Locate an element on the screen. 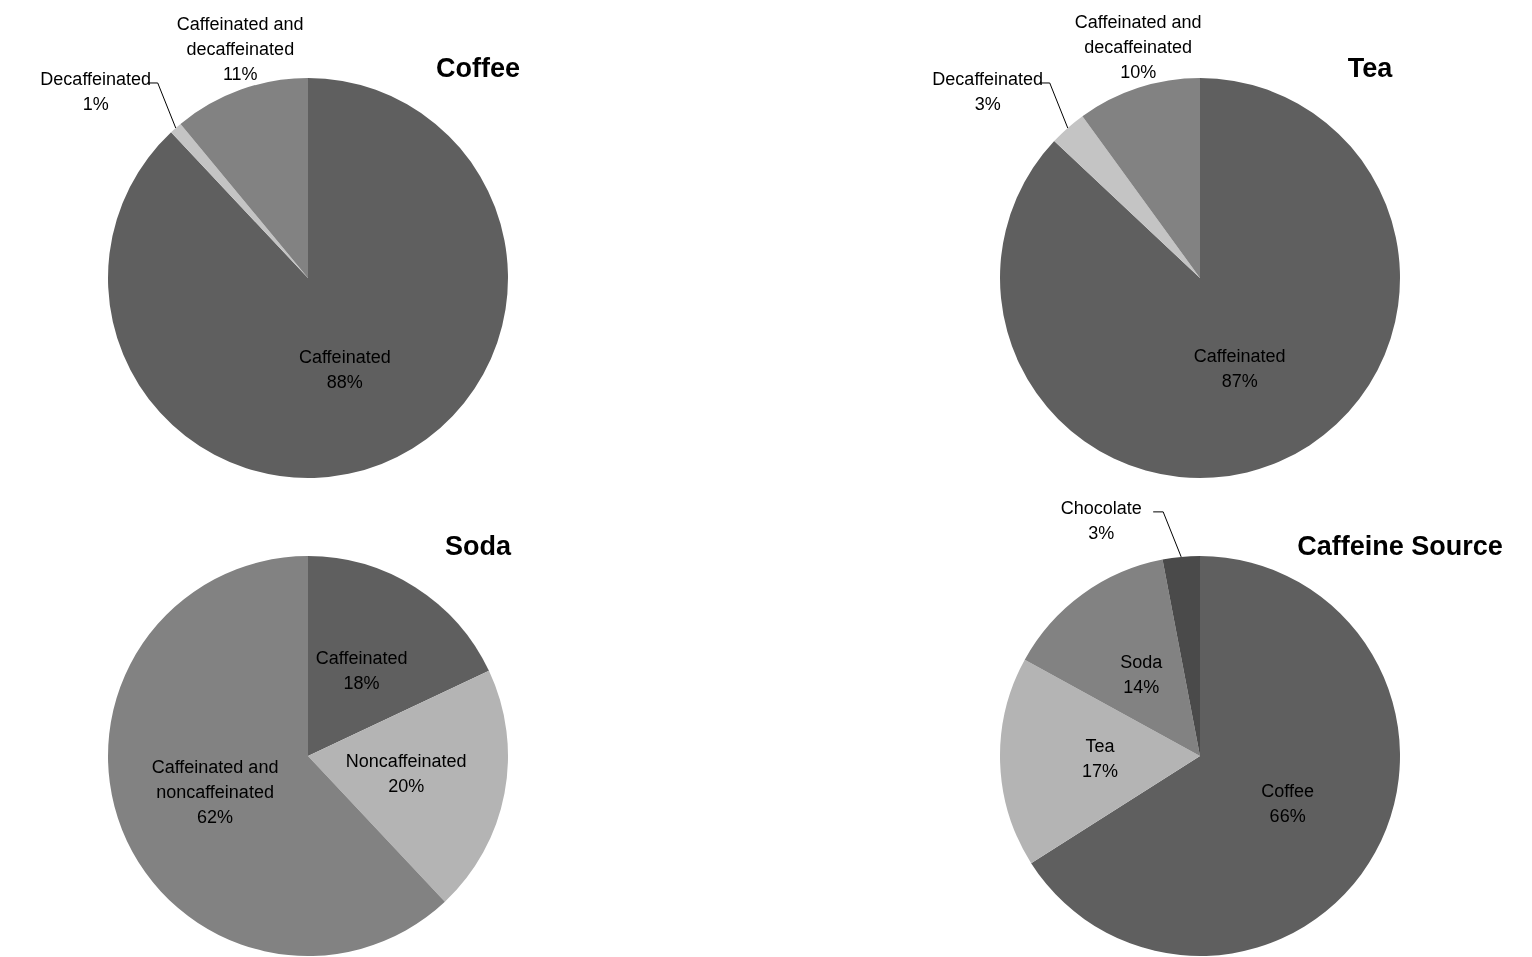  data-label: 62% is located at coordinates (215, 816).